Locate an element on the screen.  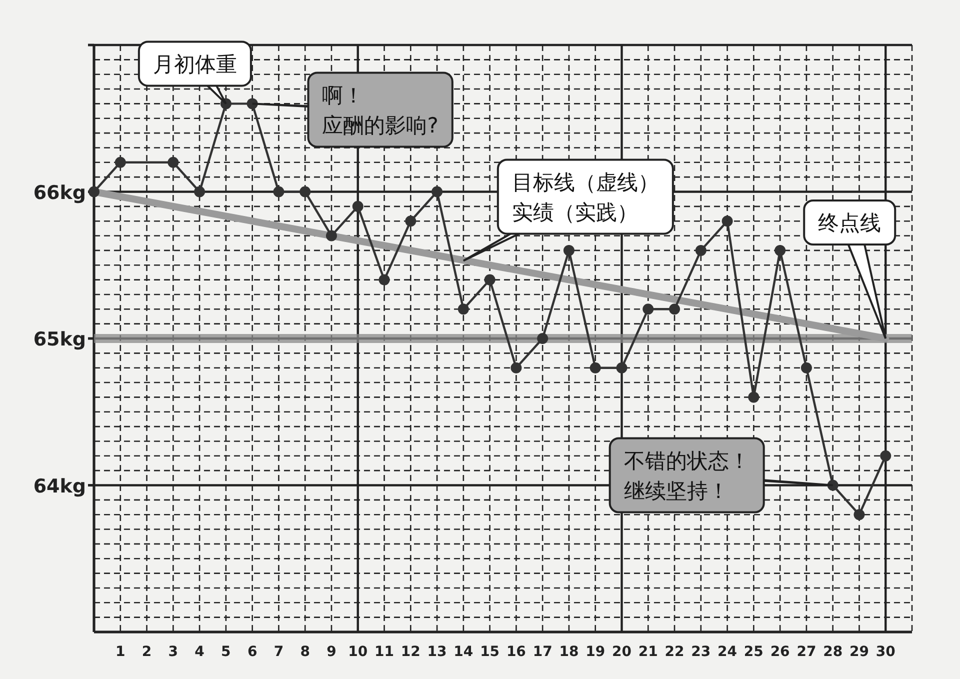
x-tick-label: 4 is located at coordinates (199, 652).